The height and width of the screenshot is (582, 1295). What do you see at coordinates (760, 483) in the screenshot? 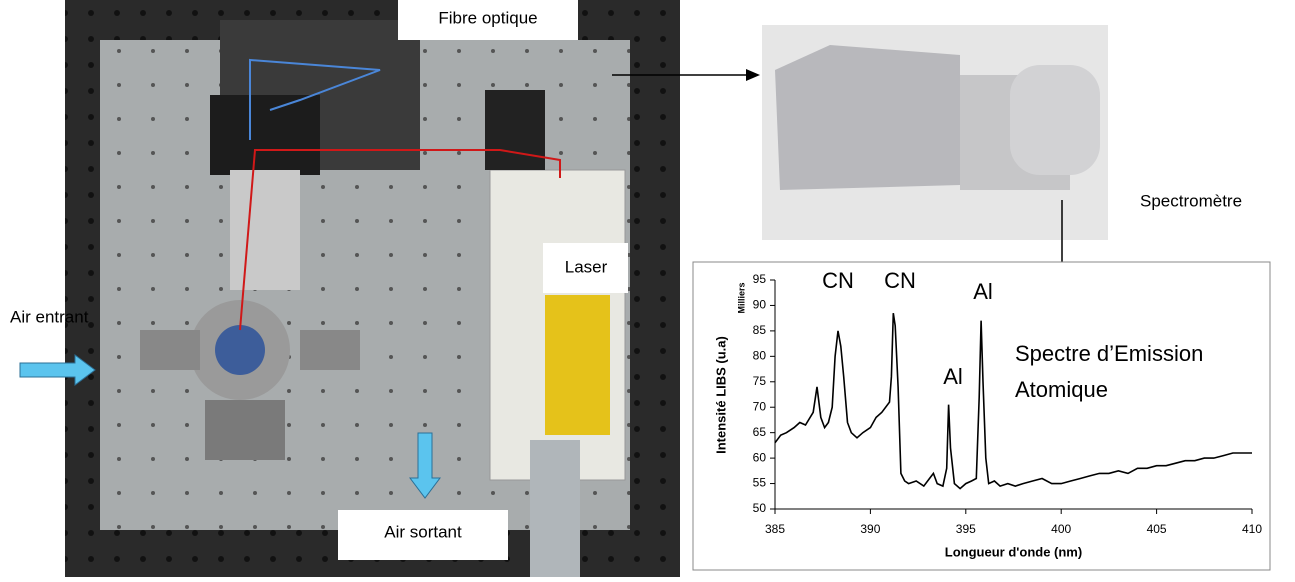
I see `y-tick-label: 55` at bounding box center [760, 483].